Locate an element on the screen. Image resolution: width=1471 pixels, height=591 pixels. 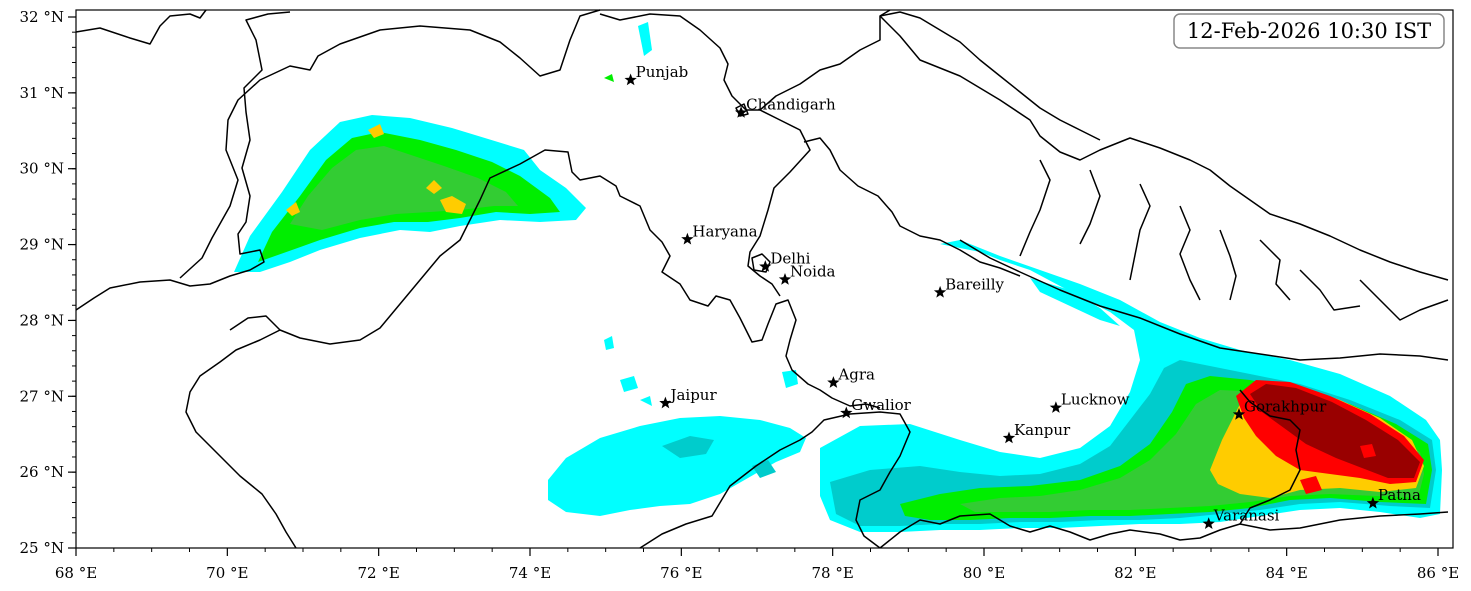
city-marker-noida is located at coordinates (785, 279).